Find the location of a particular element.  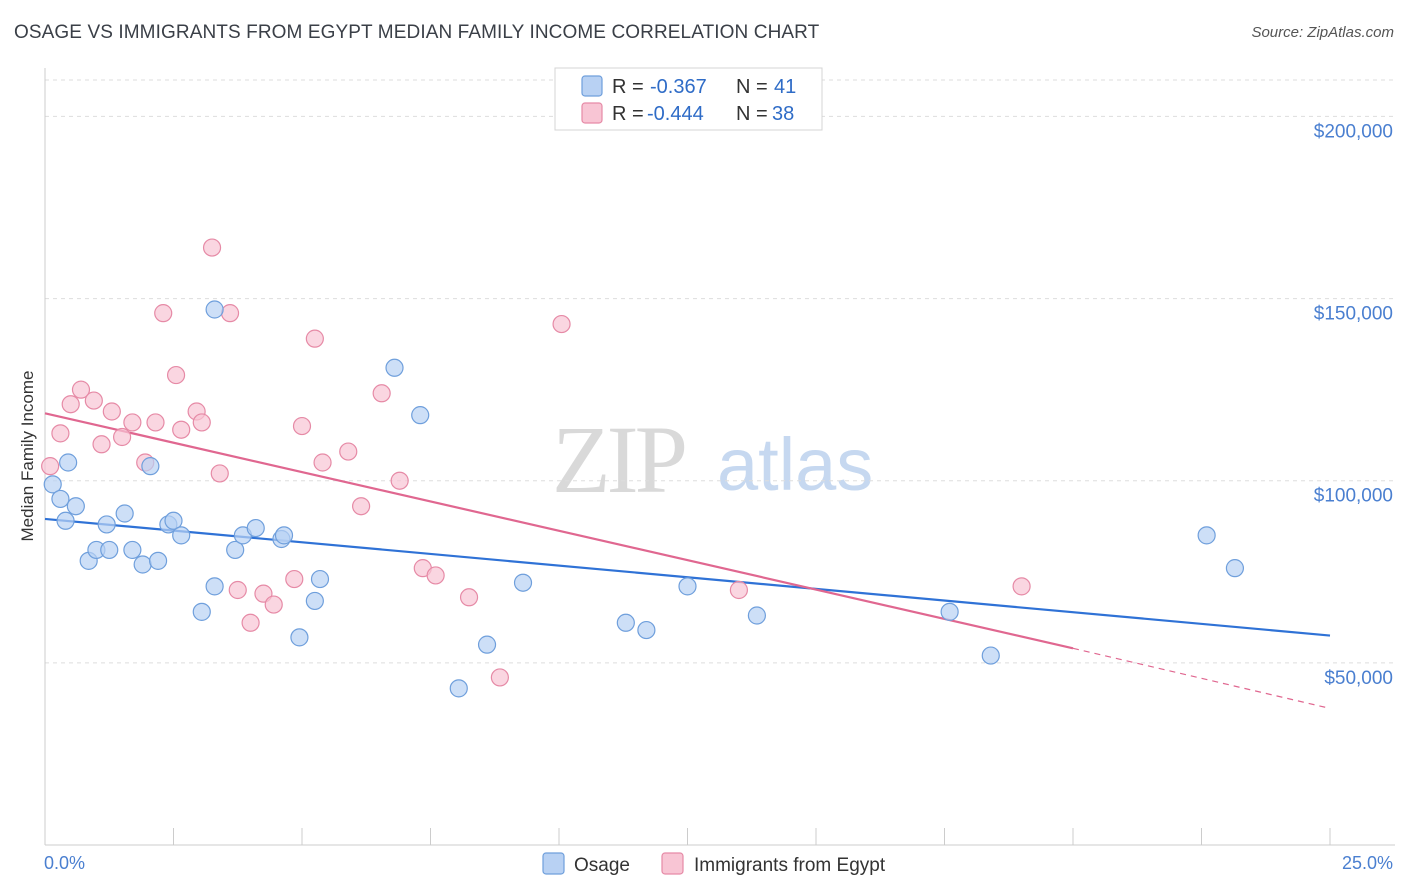

x-tick-label-end: 25.0% is located at coordinates (1367, 863).